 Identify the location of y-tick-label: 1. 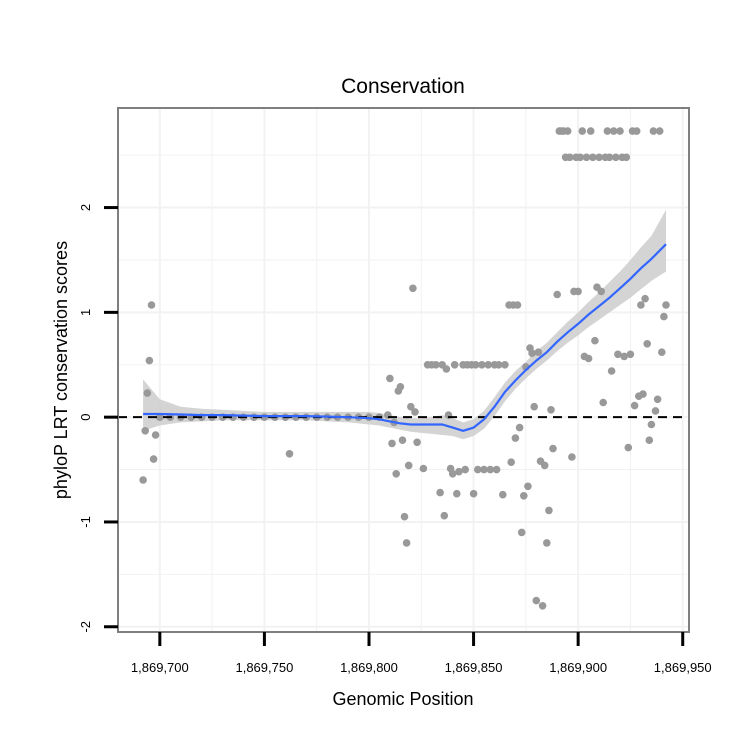
(85, 312).